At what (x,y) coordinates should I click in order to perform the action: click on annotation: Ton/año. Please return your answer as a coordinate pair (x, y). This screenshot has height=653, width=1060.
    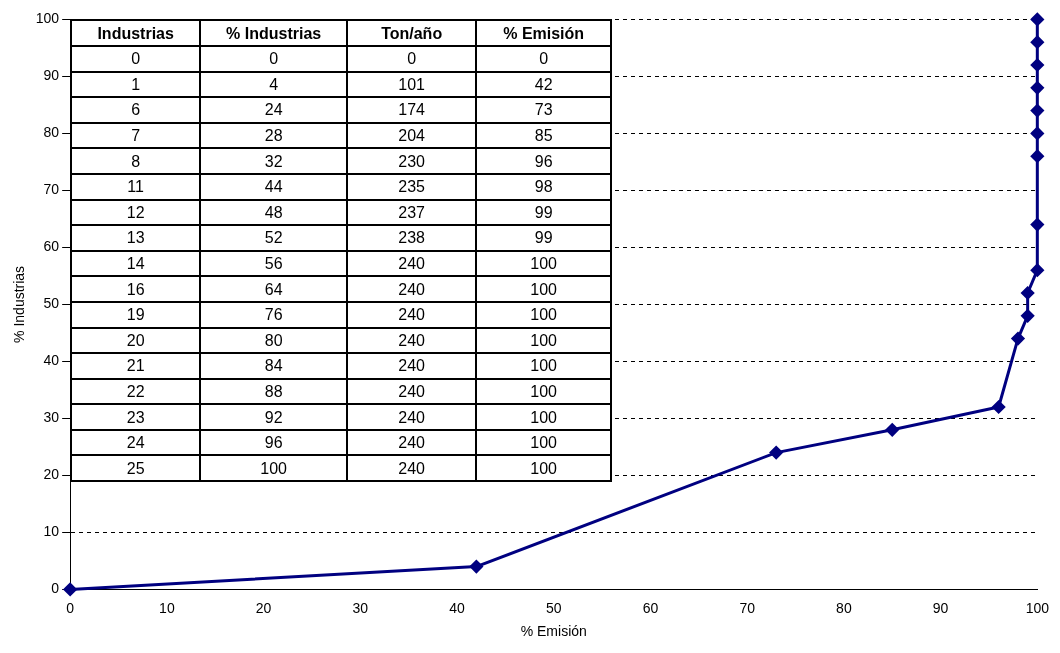
    Looking at the image, I should click on (412, 33).